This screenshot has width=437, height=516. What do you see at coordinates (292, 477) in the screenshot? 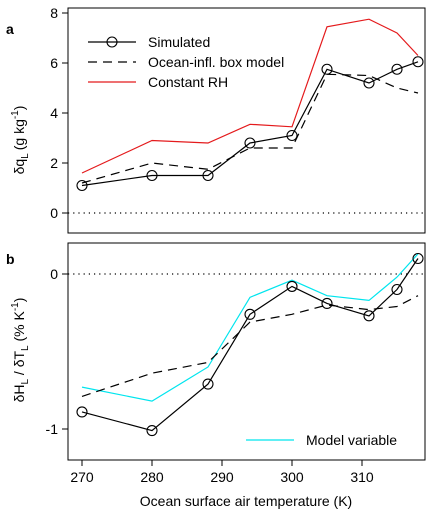
I see `x-tick-label: 300` at bounding box center [292, 477].